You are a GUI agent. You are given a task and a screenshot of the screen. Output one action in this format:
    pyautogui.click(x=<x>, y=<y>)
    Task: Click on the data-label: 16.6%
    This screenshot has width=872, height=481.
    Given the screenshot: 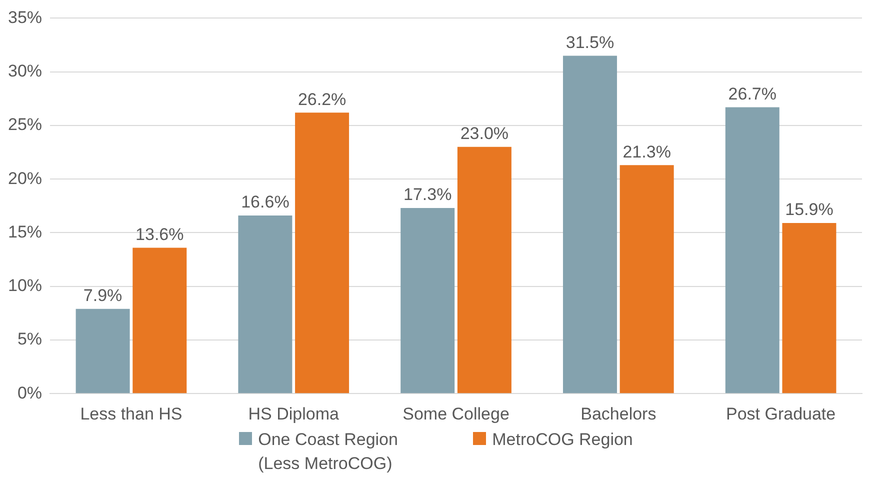 What is the action you would take?
    pyautogui.click(x=265, y=202)
    